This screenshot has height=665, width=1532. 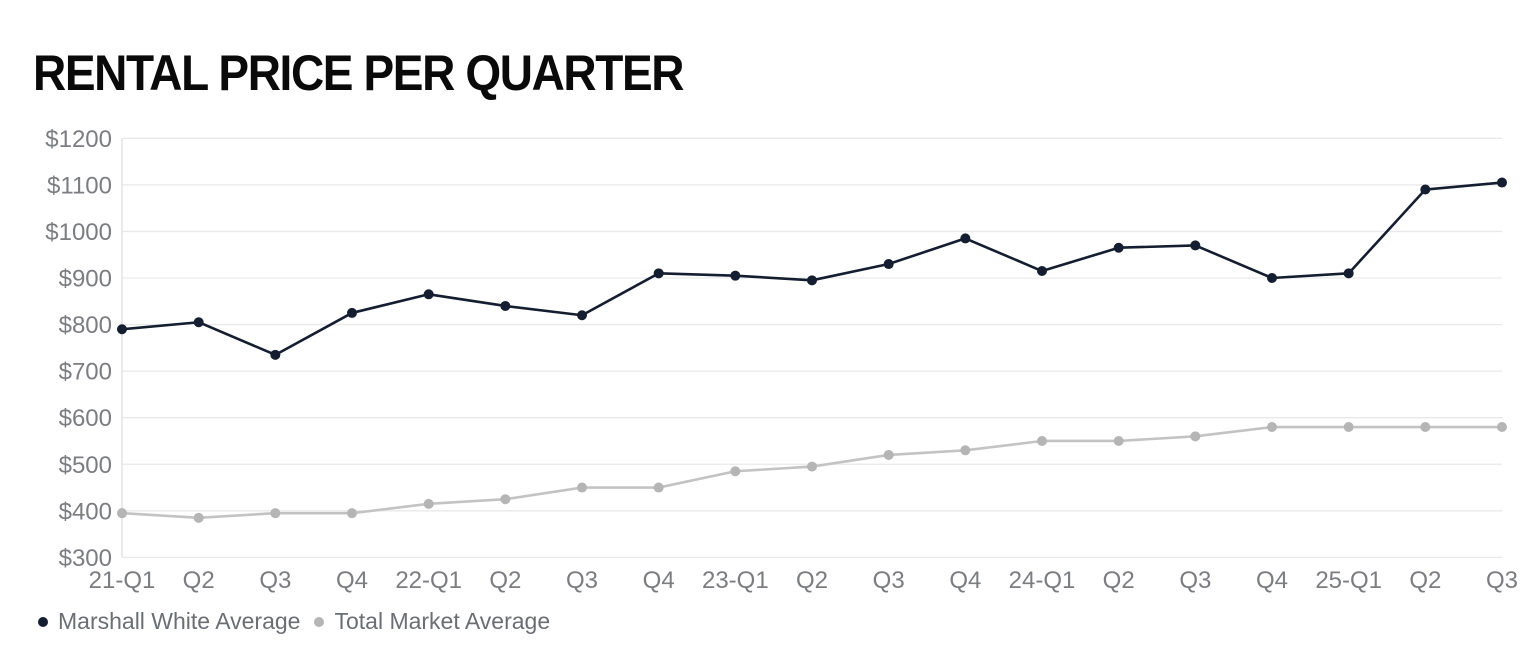 I want to click on x-axis-label: 21-Q1, so click(x=122, y=580).